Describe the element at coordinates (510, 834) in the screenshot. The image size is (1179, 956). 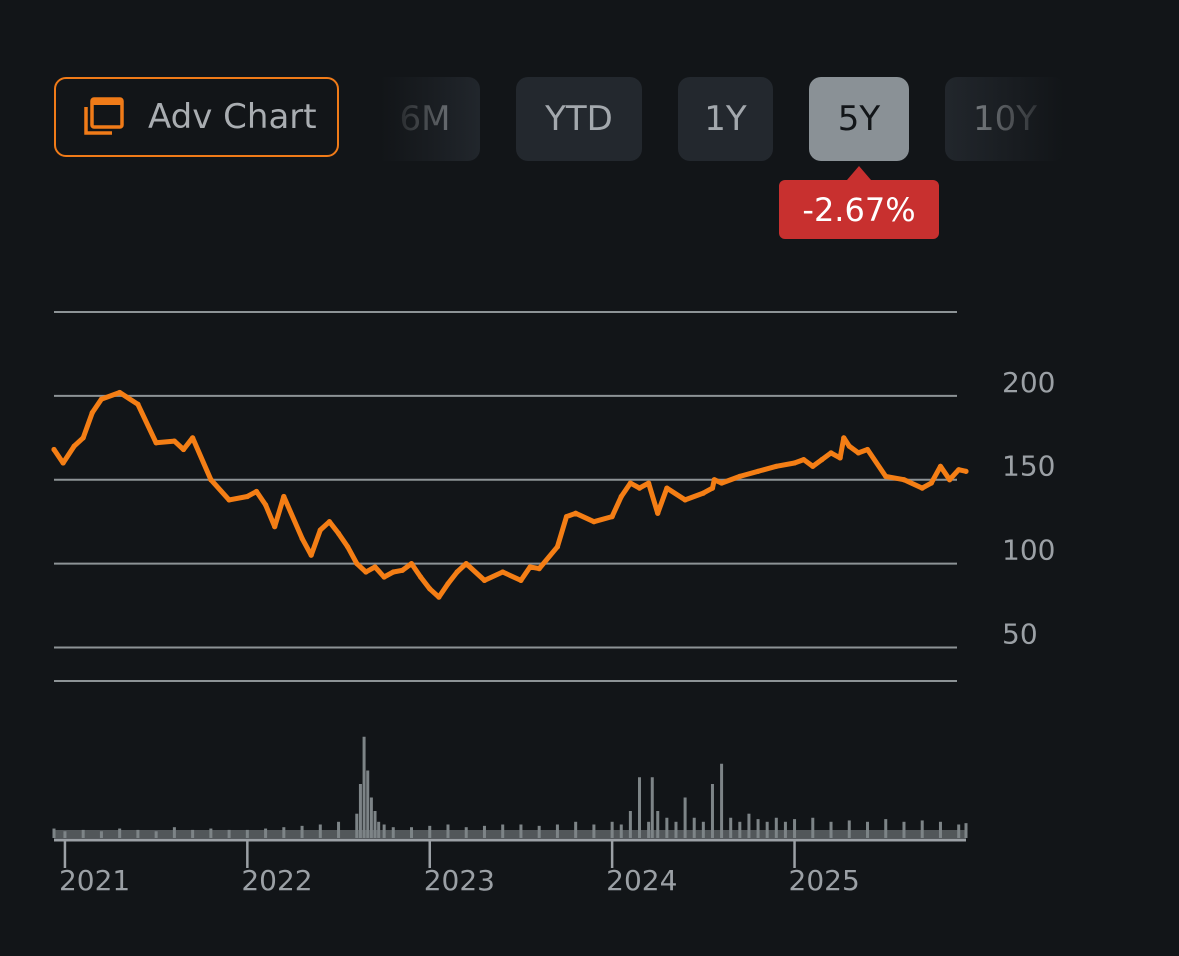
I see `volume-band` at that location.